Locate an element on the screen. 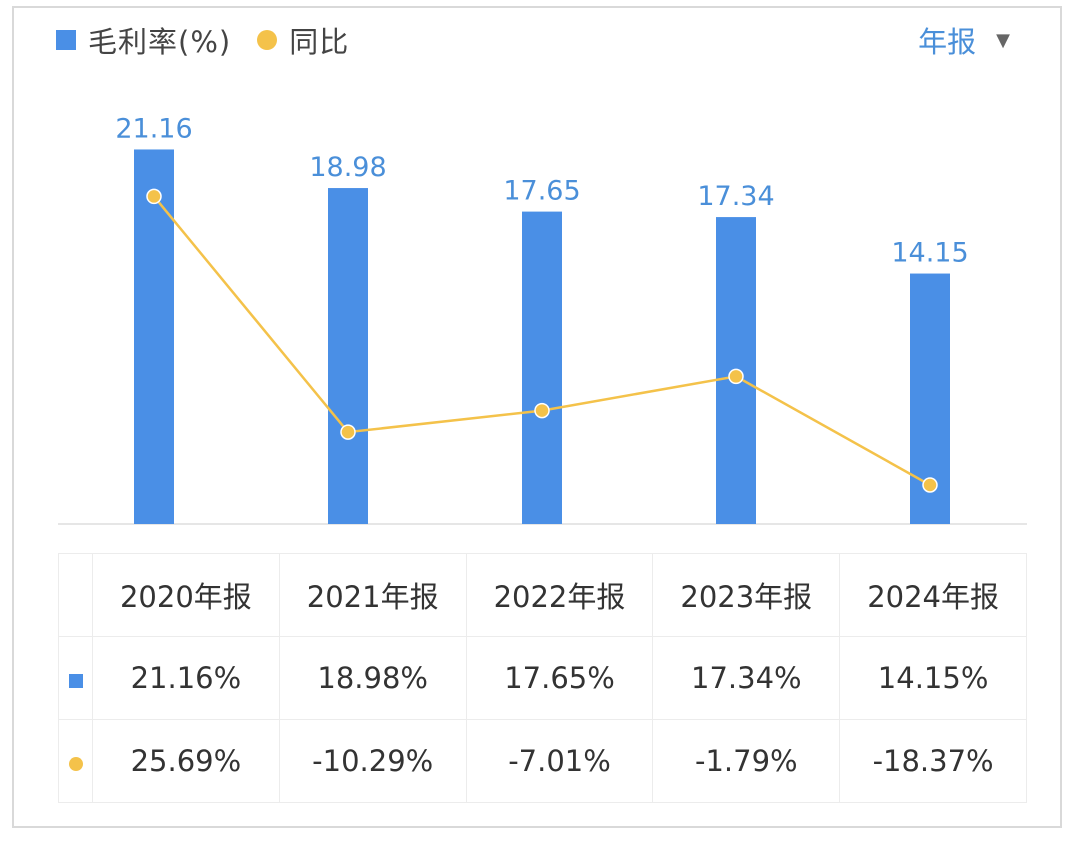 This screenshot has height=842, width=1080. table-cell: 18.98% is located at coordinates (372, 678).